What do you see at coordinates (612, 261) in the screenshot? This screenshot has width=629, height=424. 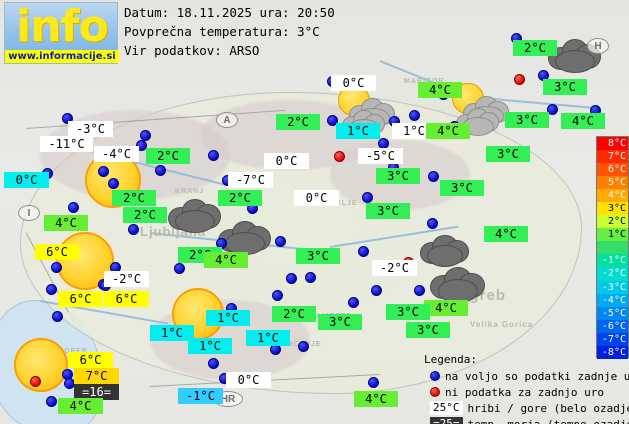 I see `scale-row: -1°C` at bounding box center [612, 261].